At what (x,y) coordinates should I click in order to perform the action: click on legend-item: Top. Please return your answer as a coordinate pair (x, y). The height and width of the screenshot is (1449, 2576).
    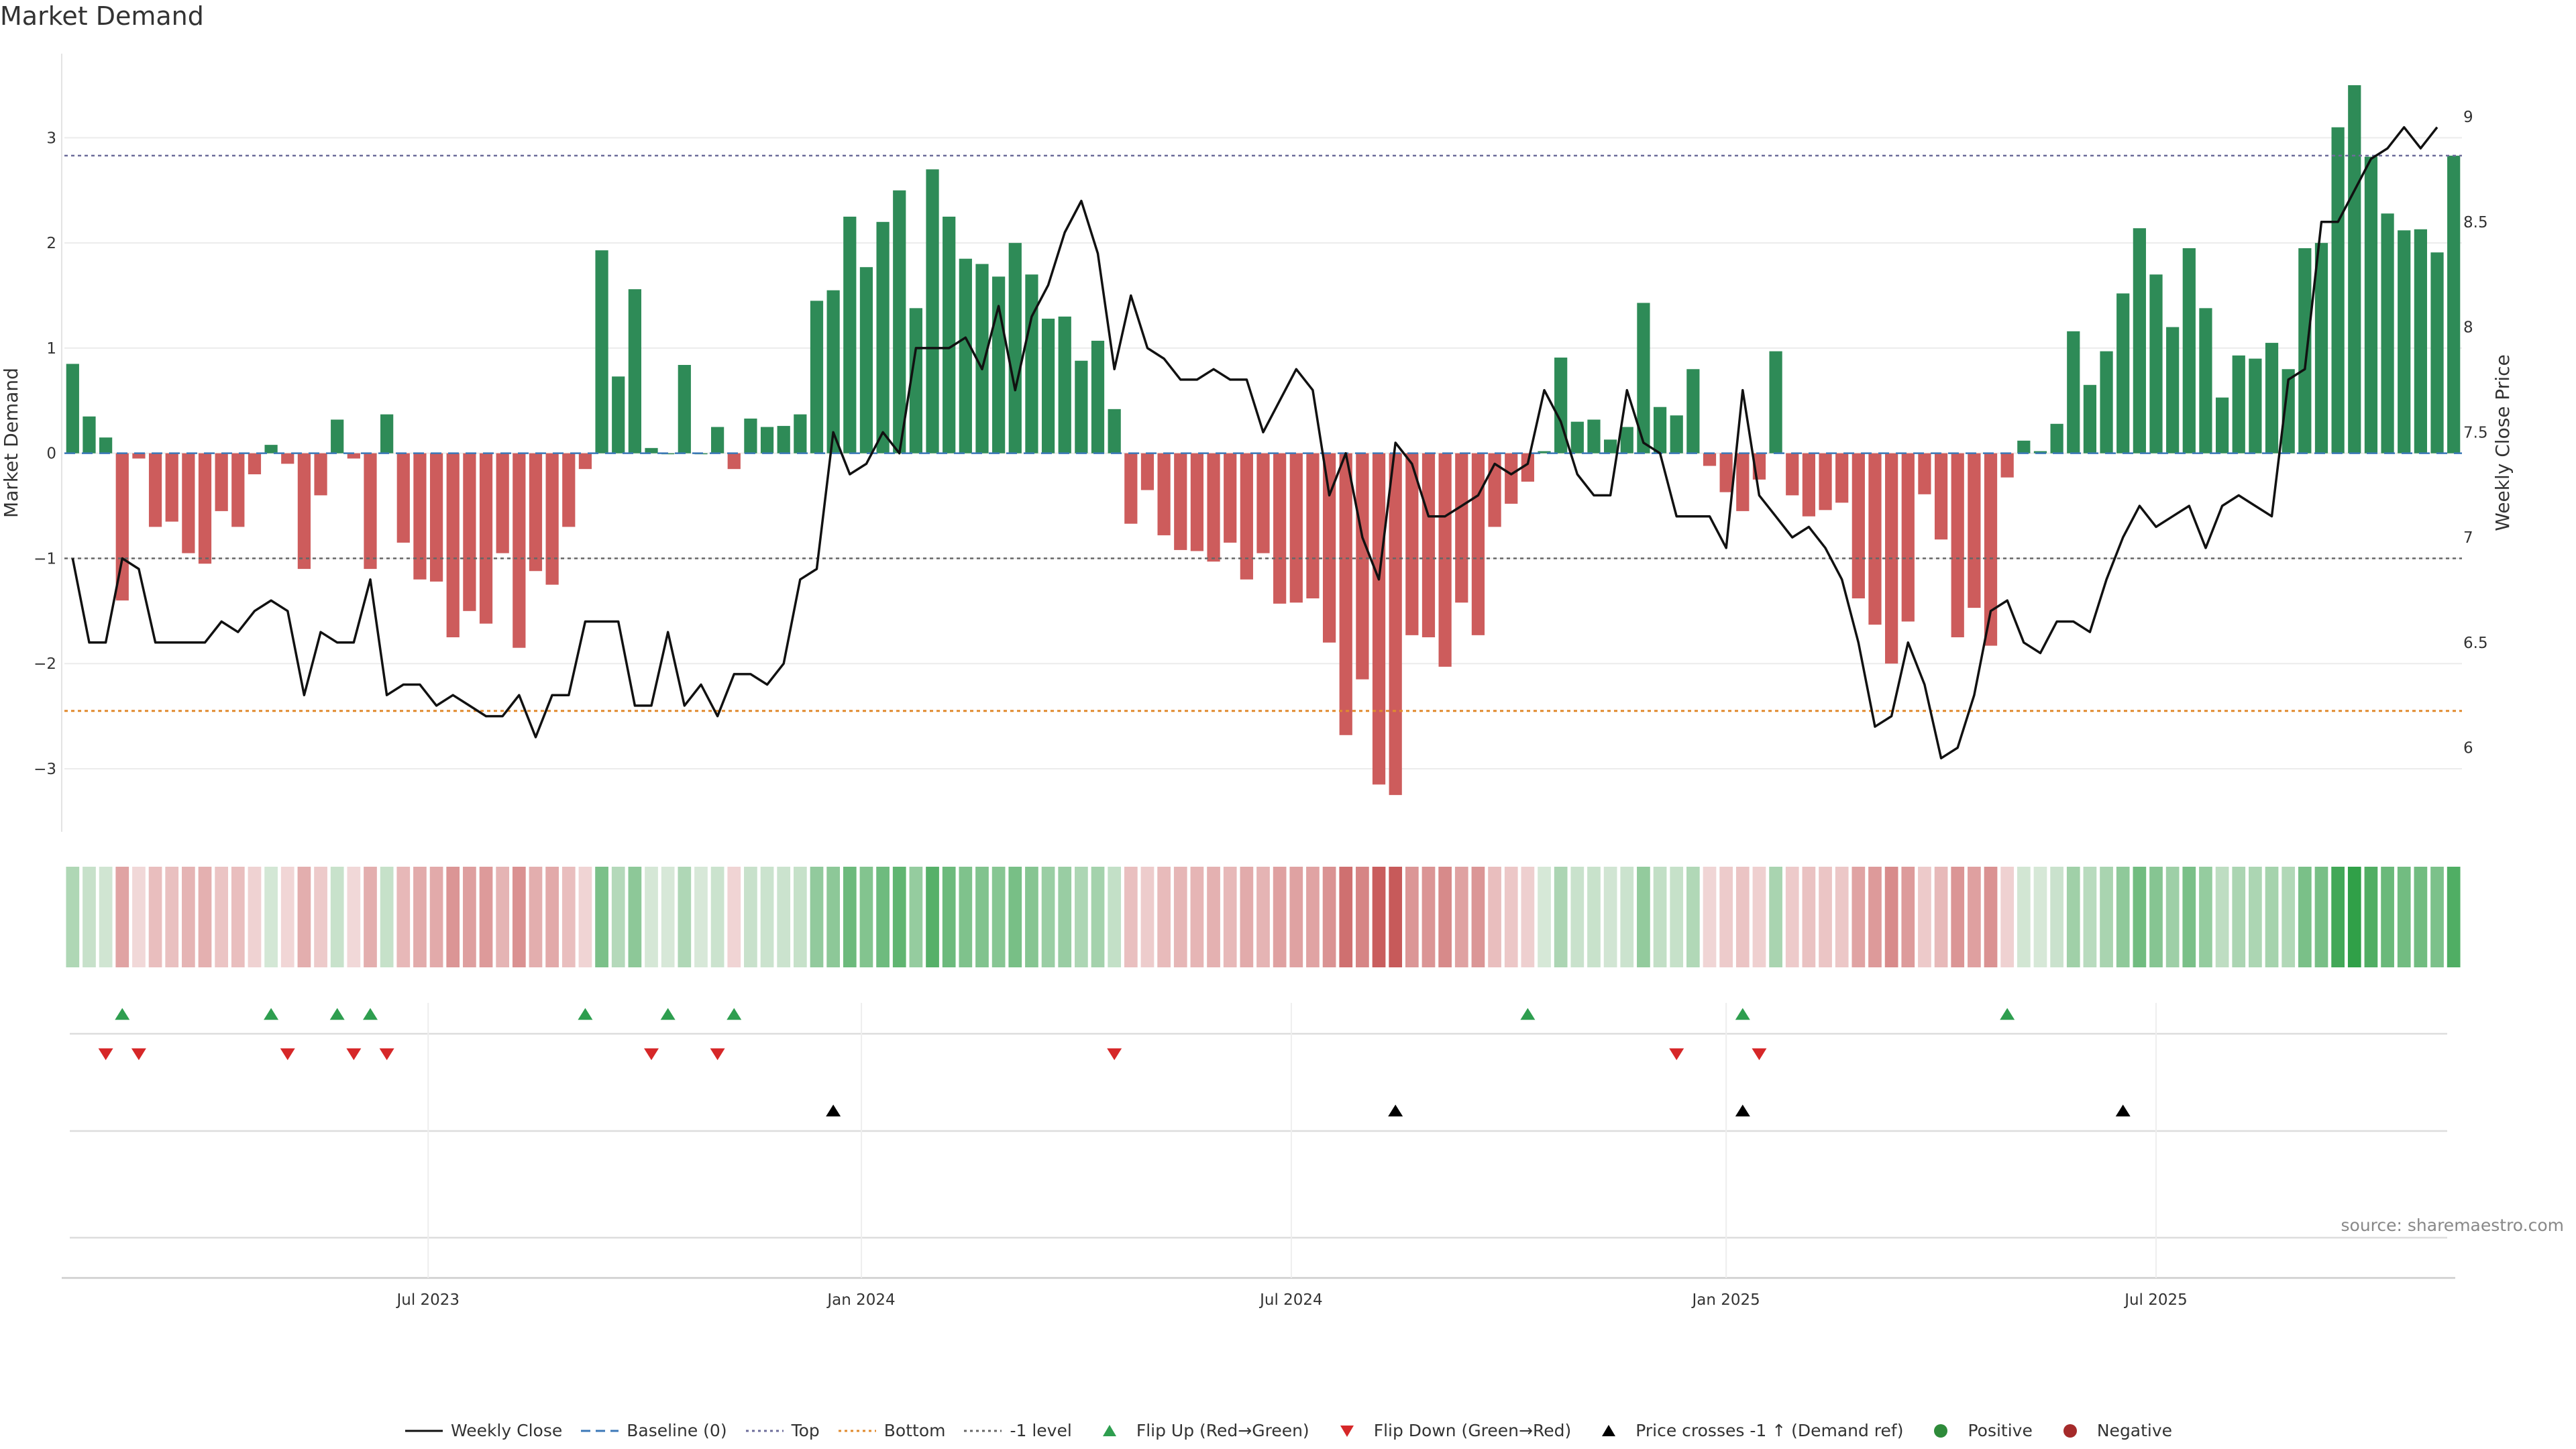
    Looking at the image, I should click on (782, 1430).